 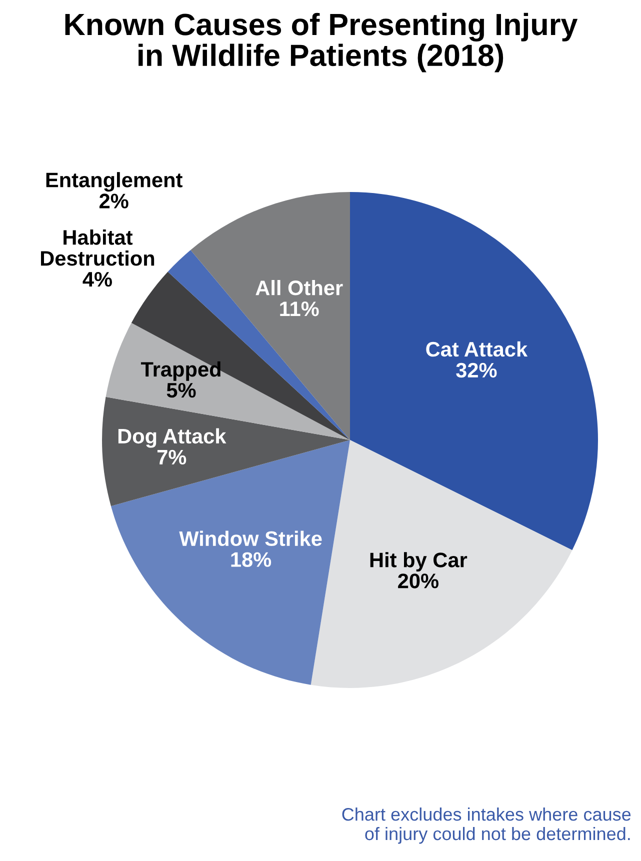 I want to click on data-label: 11%, so click(x=299, y=309).